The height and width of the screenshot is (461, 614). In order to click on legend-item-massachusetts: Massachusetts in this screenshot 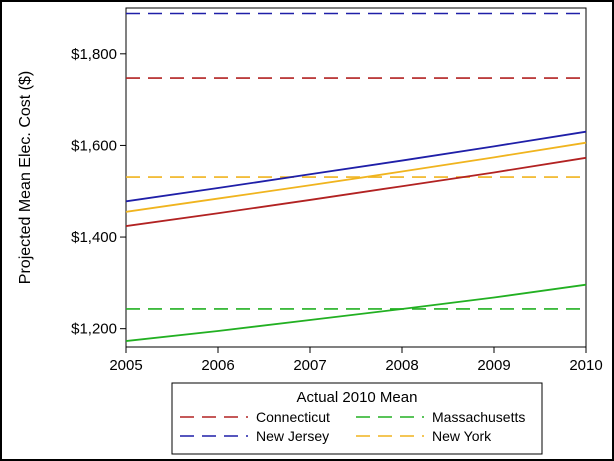, I will do `click(440, 417)`.